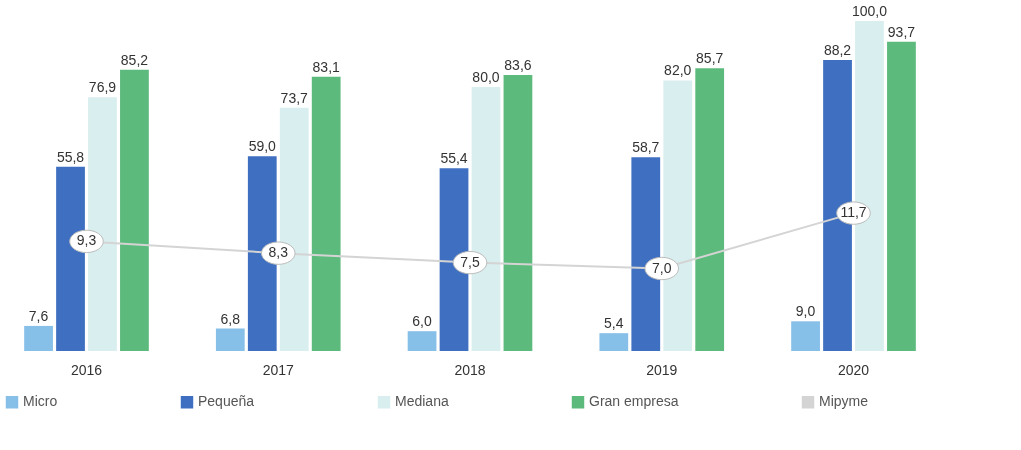  Describe the element at coordinates (38, 315) in the screenshot. I see `data-label: 7,6` at that location.